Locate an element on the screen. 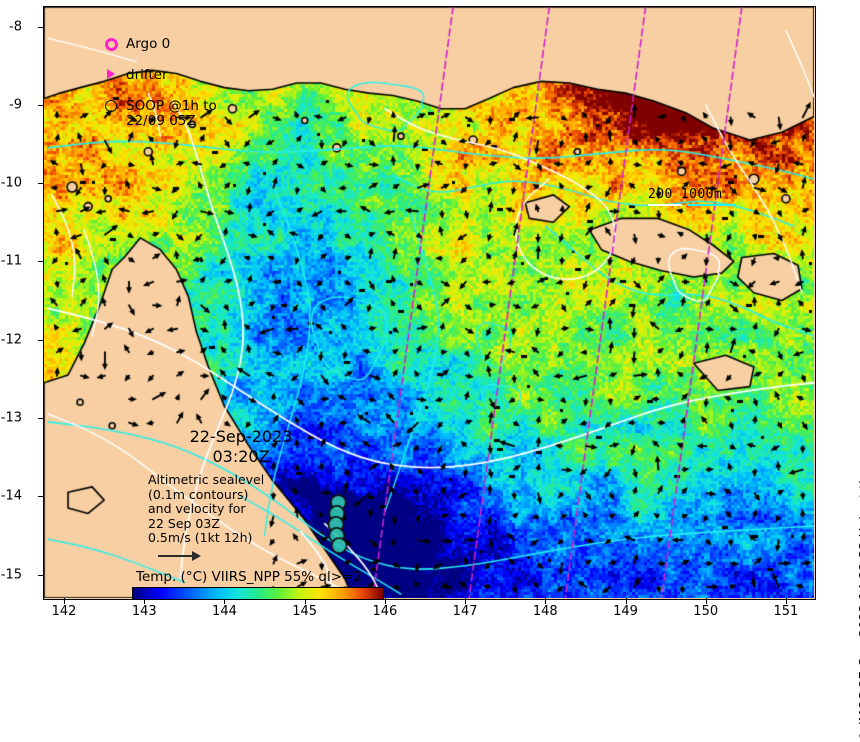 The width and height of the screenshot is (860, 742). bathymetry-legend-label: 200 1000m is located at coordinates (685, 194).